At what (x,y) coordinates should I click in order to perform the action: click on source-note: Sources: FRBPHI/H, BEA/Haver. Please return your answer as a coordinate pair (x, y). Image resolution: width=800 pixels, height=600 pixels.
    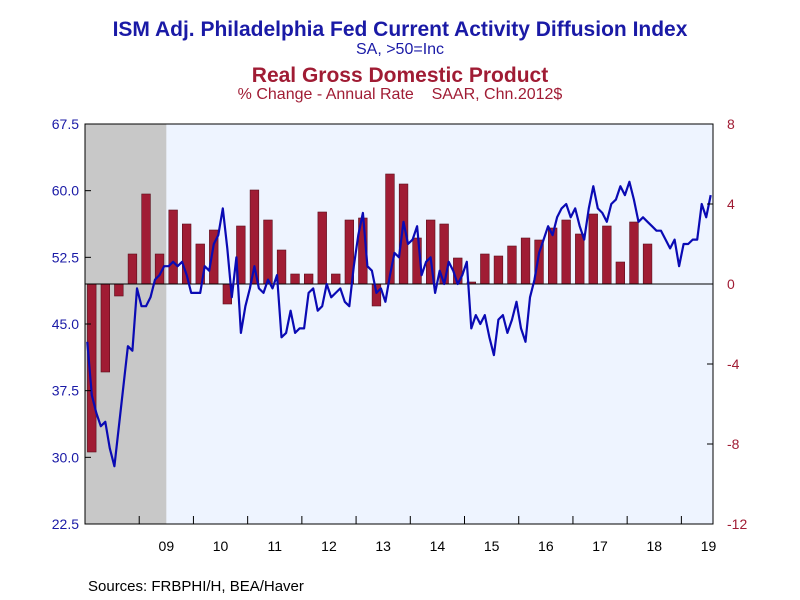
    Looking at the image, I should click on (196, 586).